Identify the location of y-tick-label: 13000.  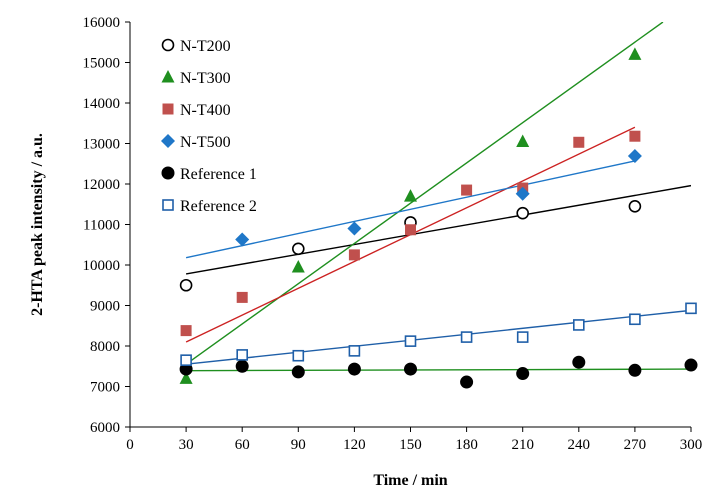
(102, 145).